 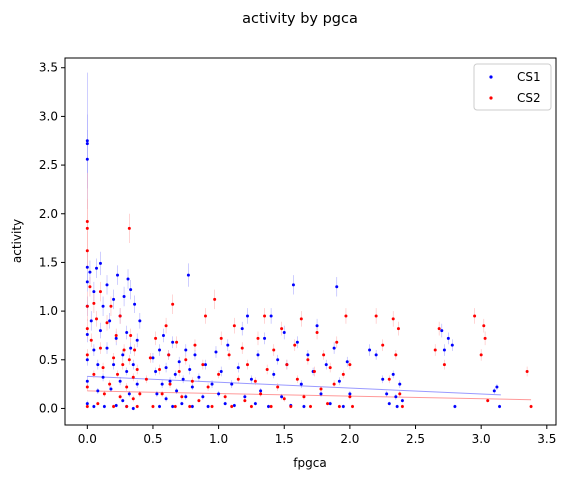 What do you see at coordinates (48, 68) in the screenshot?
I see `y-tick-label: 3.5` at bounding box center [48, 68].